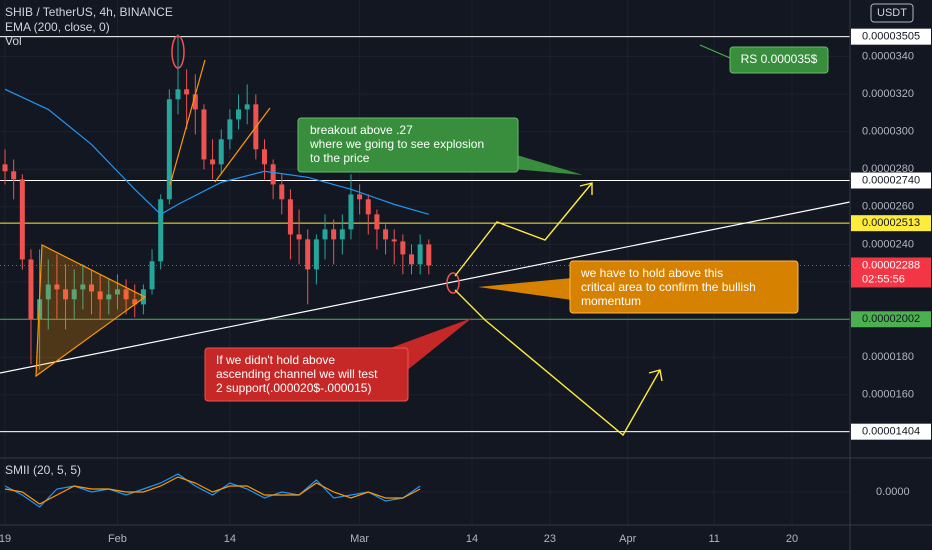 This screenshot has width=932, height=550. Describe the element at coordinates (888, 56) in the screenshot. I see `y-tick-label: 0.0000340` at that location.